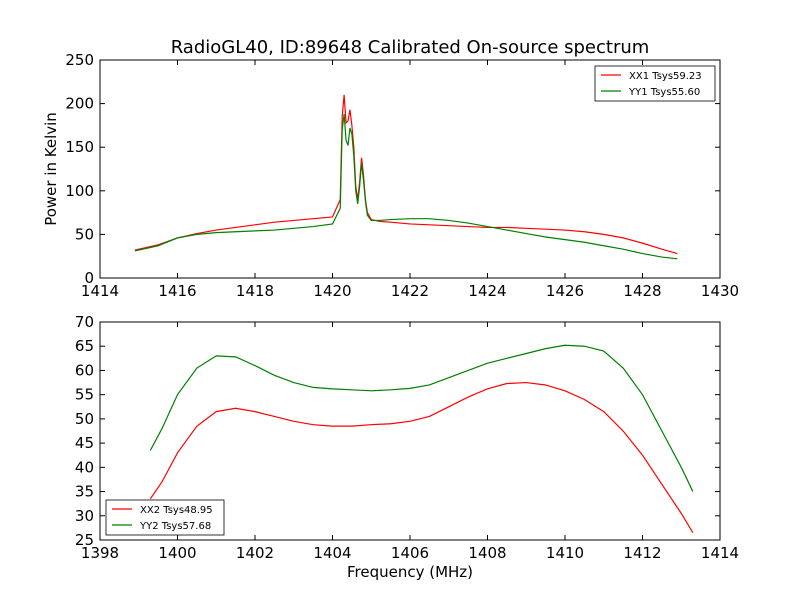 This screenshot has width=800, height=600. I want to click on legend-label: XX1 Tsys59.23, so click(665, 76).